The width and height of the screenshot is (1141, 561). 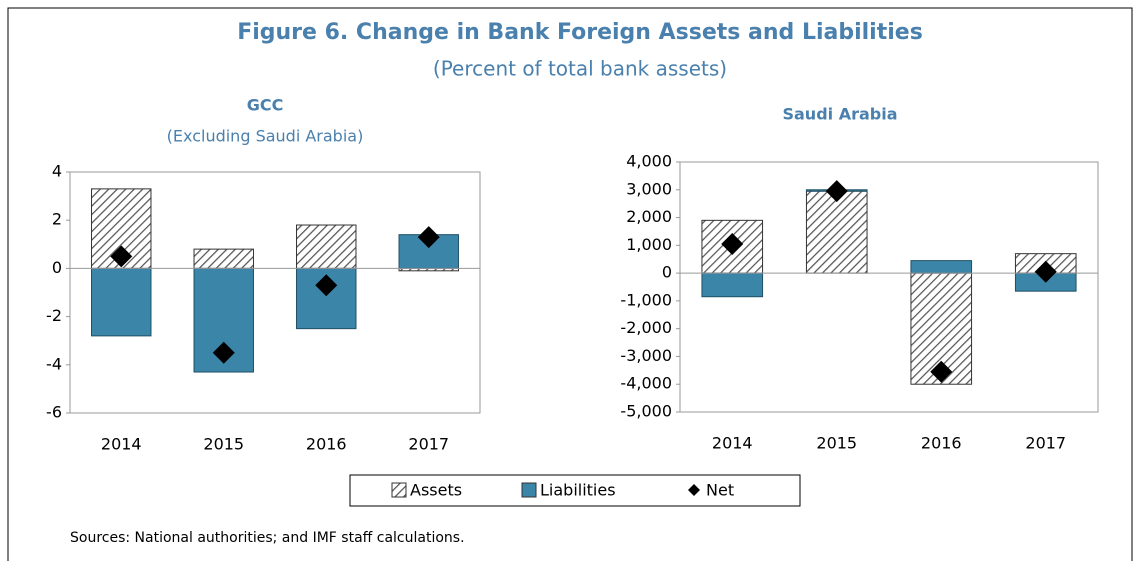 What do you see at coordinates (646, 411) in the screenshot?
I see `y-tick-label: -5,000` at bounding box center [646, 411].